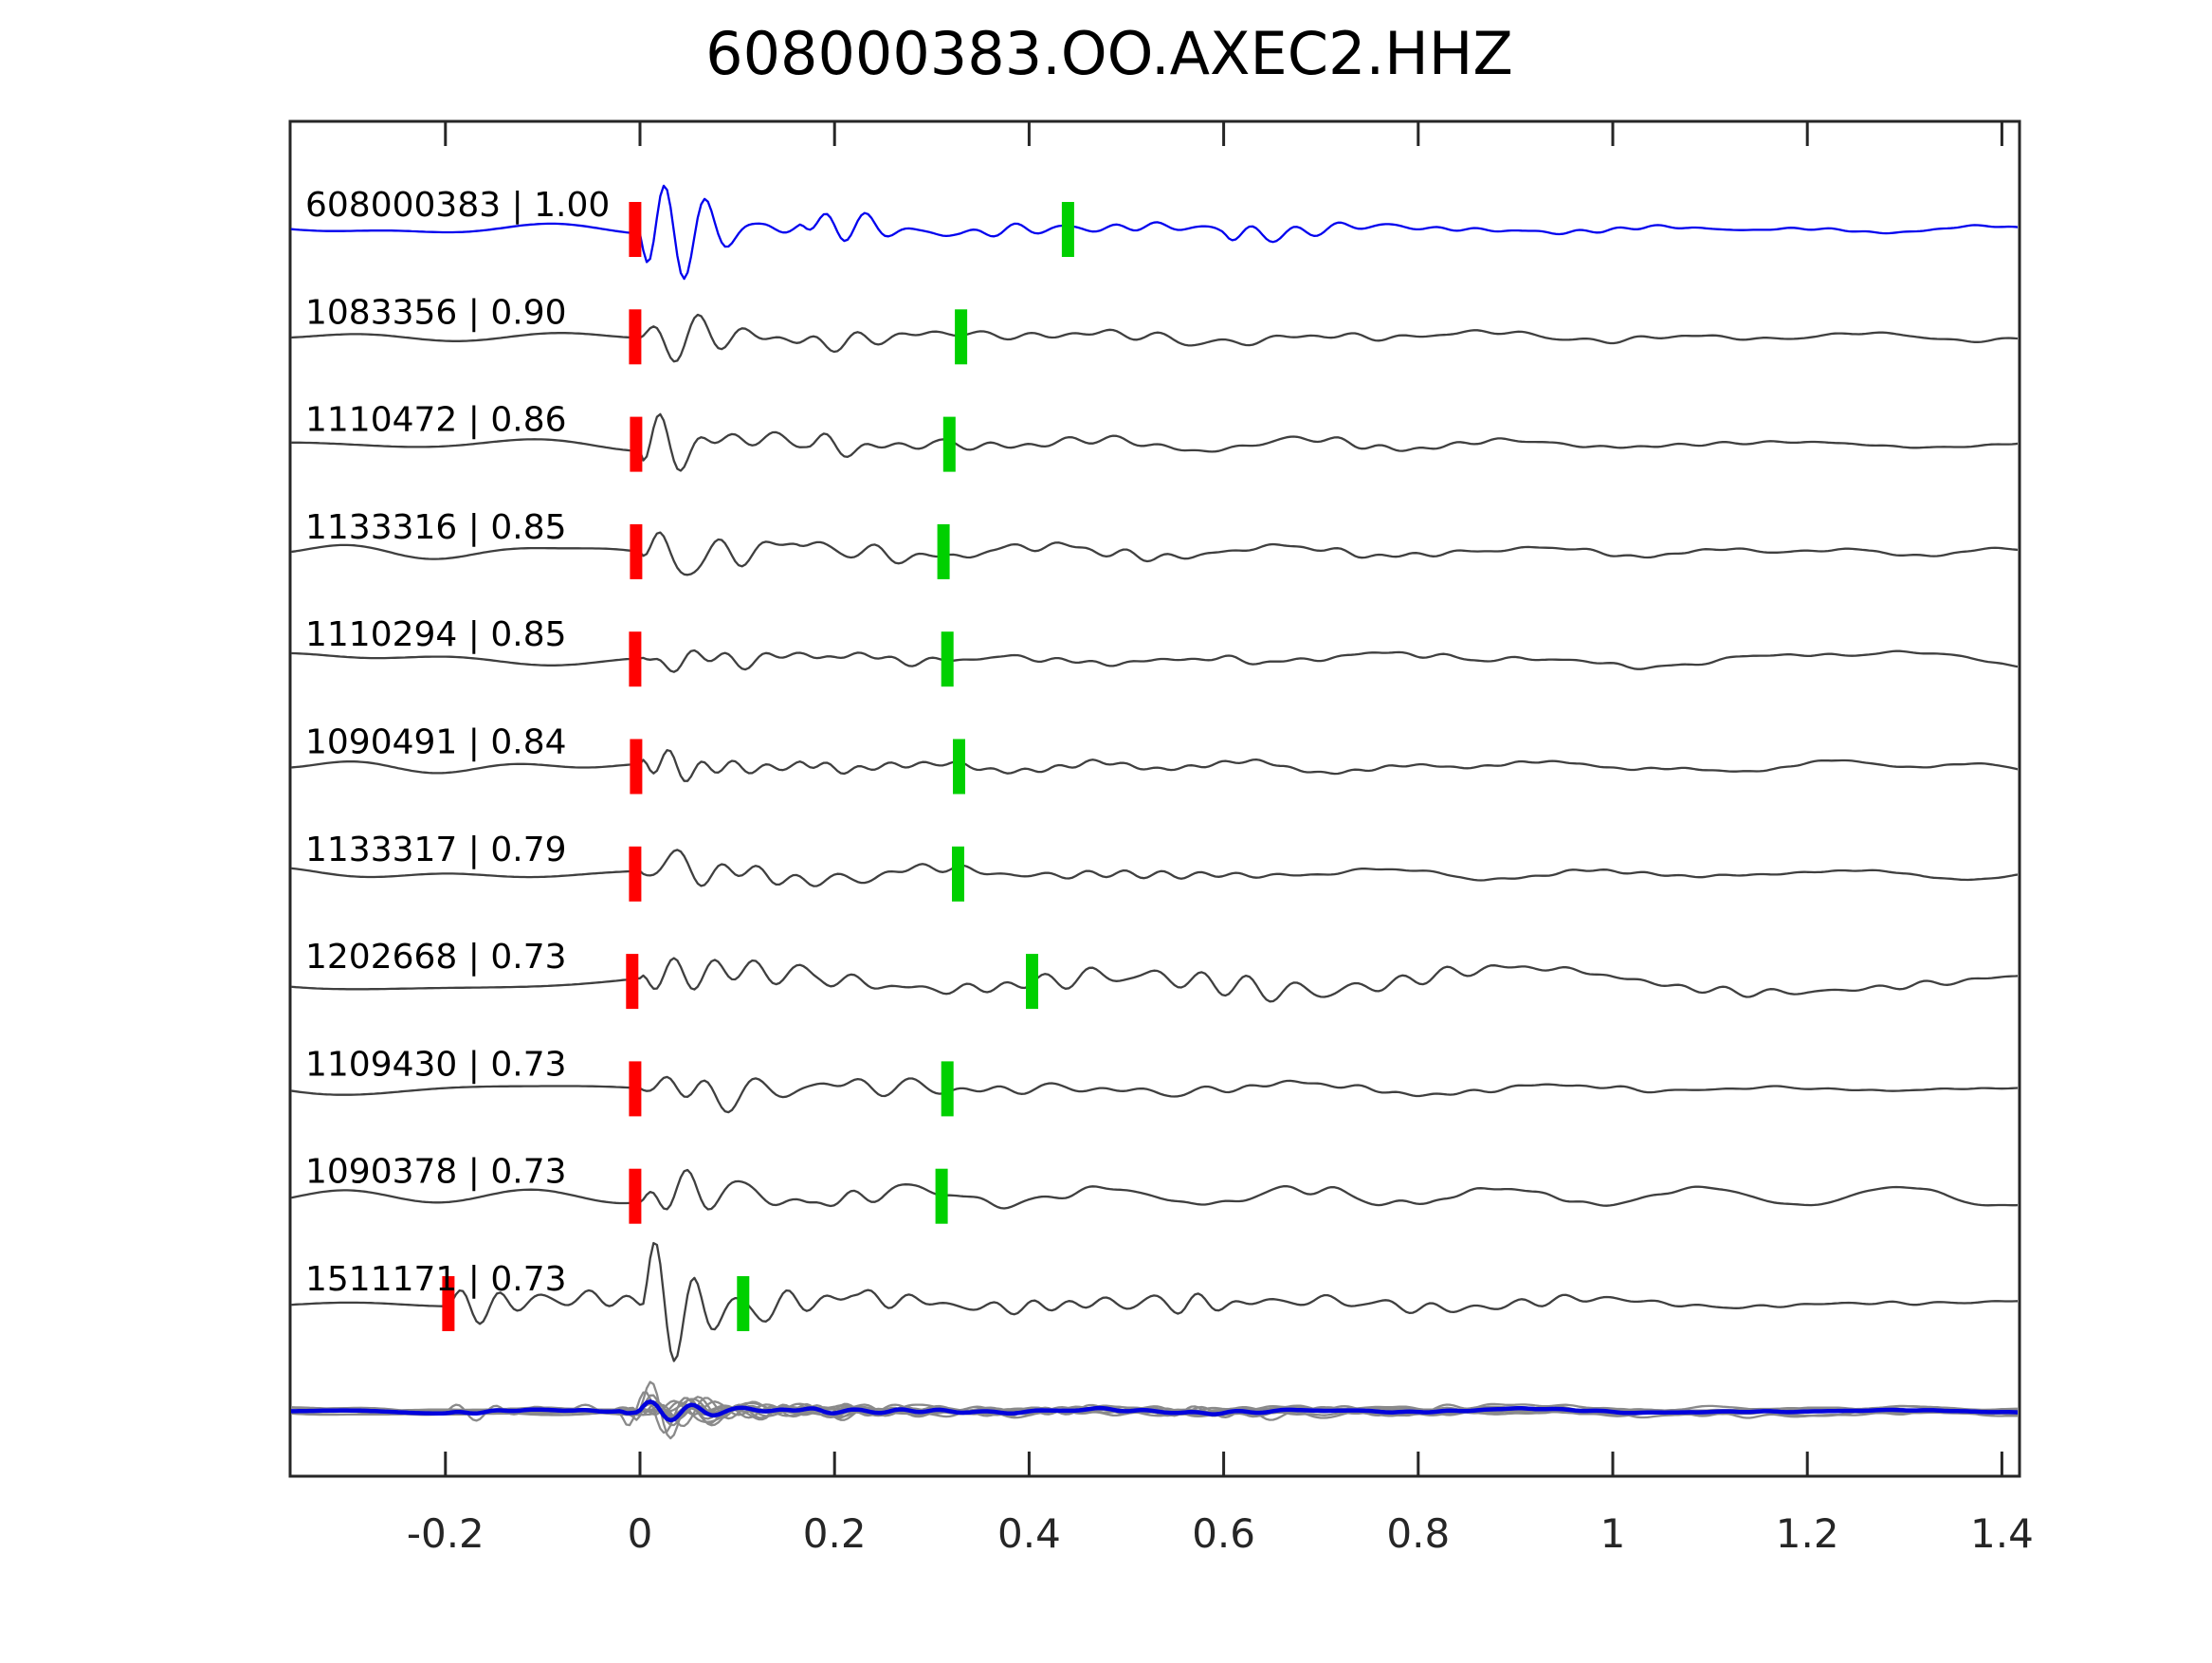 This screenshot has width=2212, height=1663. What do you see at coordinates (436, 635) in the screenshot?
I see `trace-label: 1110294 | 0.85` at bounding box center [436, 635].